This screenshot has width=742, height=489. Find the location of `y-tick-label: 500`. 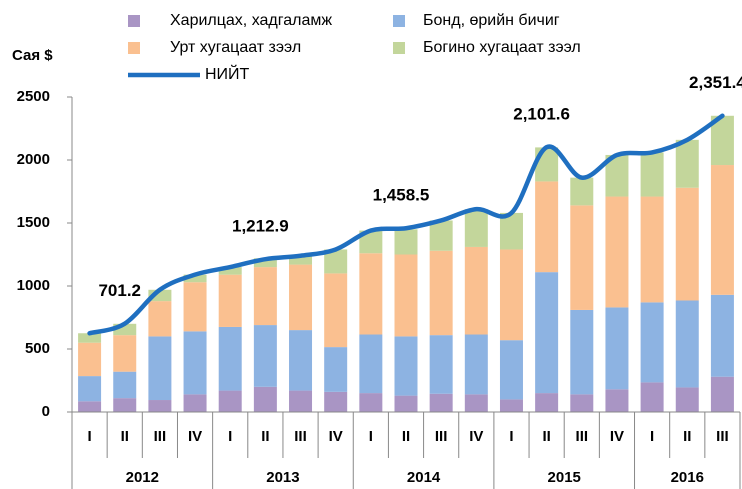

y-tick-label: 500 is located at coordinates (37, 348).